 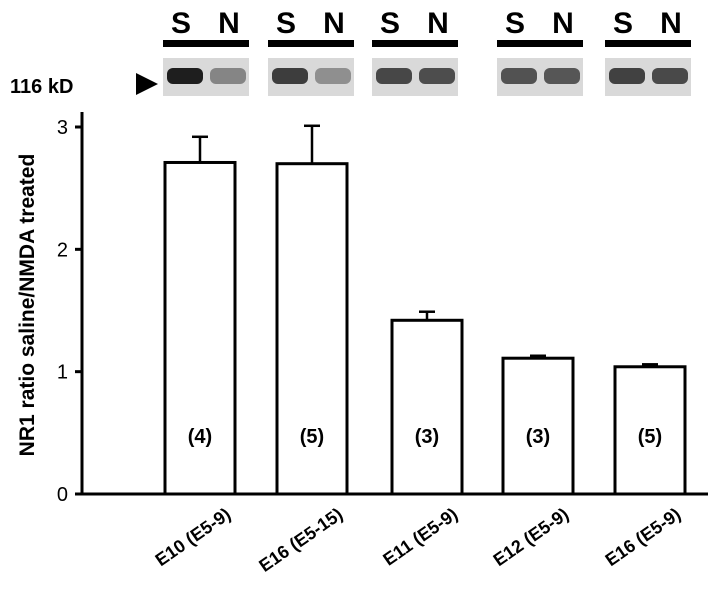 I want to click on y-tick-label: 1, so click(x=62, y=373).